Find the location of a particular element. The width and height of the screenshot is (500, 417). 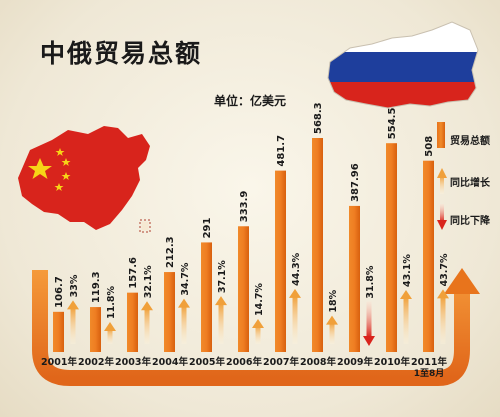

bar-group: 212.3 34.7% 2004年 is located at coordinates (171, 302).